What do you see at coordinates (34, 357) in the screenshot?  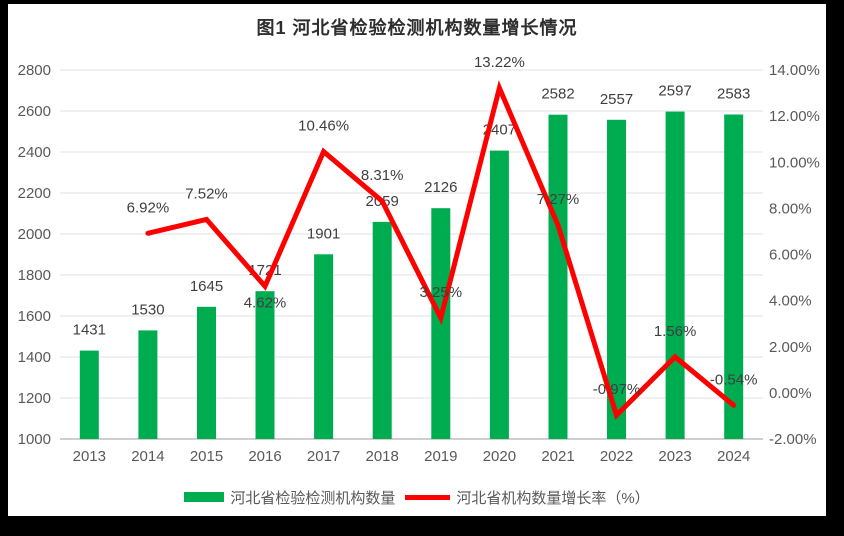 I see `left-axis-tick-1400: 1400` at bounding box center [34, 357].